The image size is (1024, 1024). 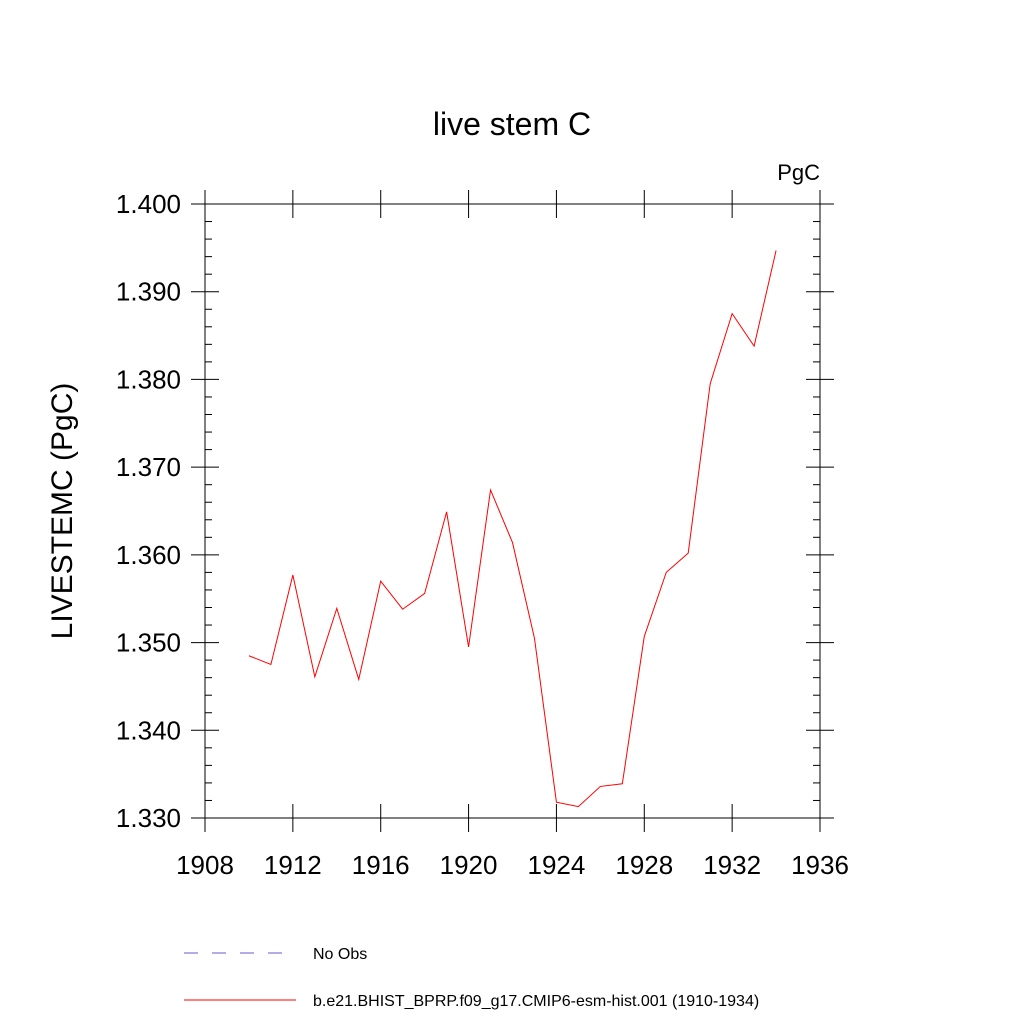 I want to click on y-tick-label: 1.350, so click(x=148, y=643).